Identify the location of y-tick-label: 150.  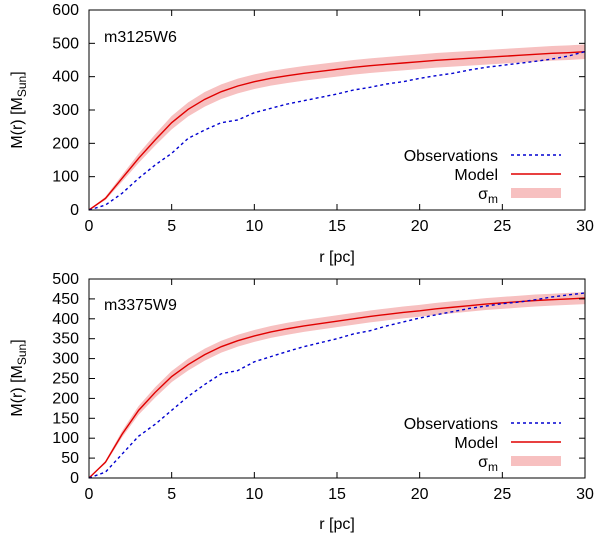
(65, 418).